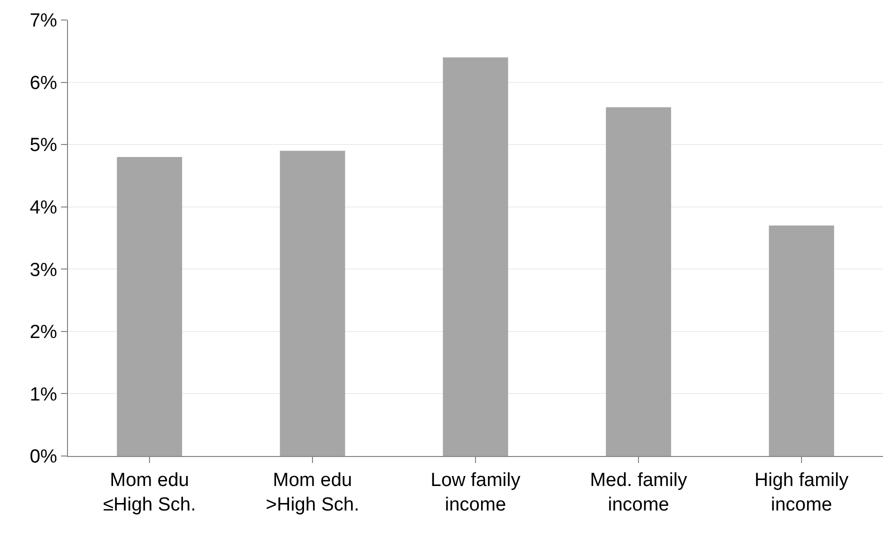 Image resolution: width=893 pixels, height=538 pixels. What do you see at coordinates (639, 493) in the screenshot?
I see `x-tick-label: Med. family income` at bounding box center [639, 493].